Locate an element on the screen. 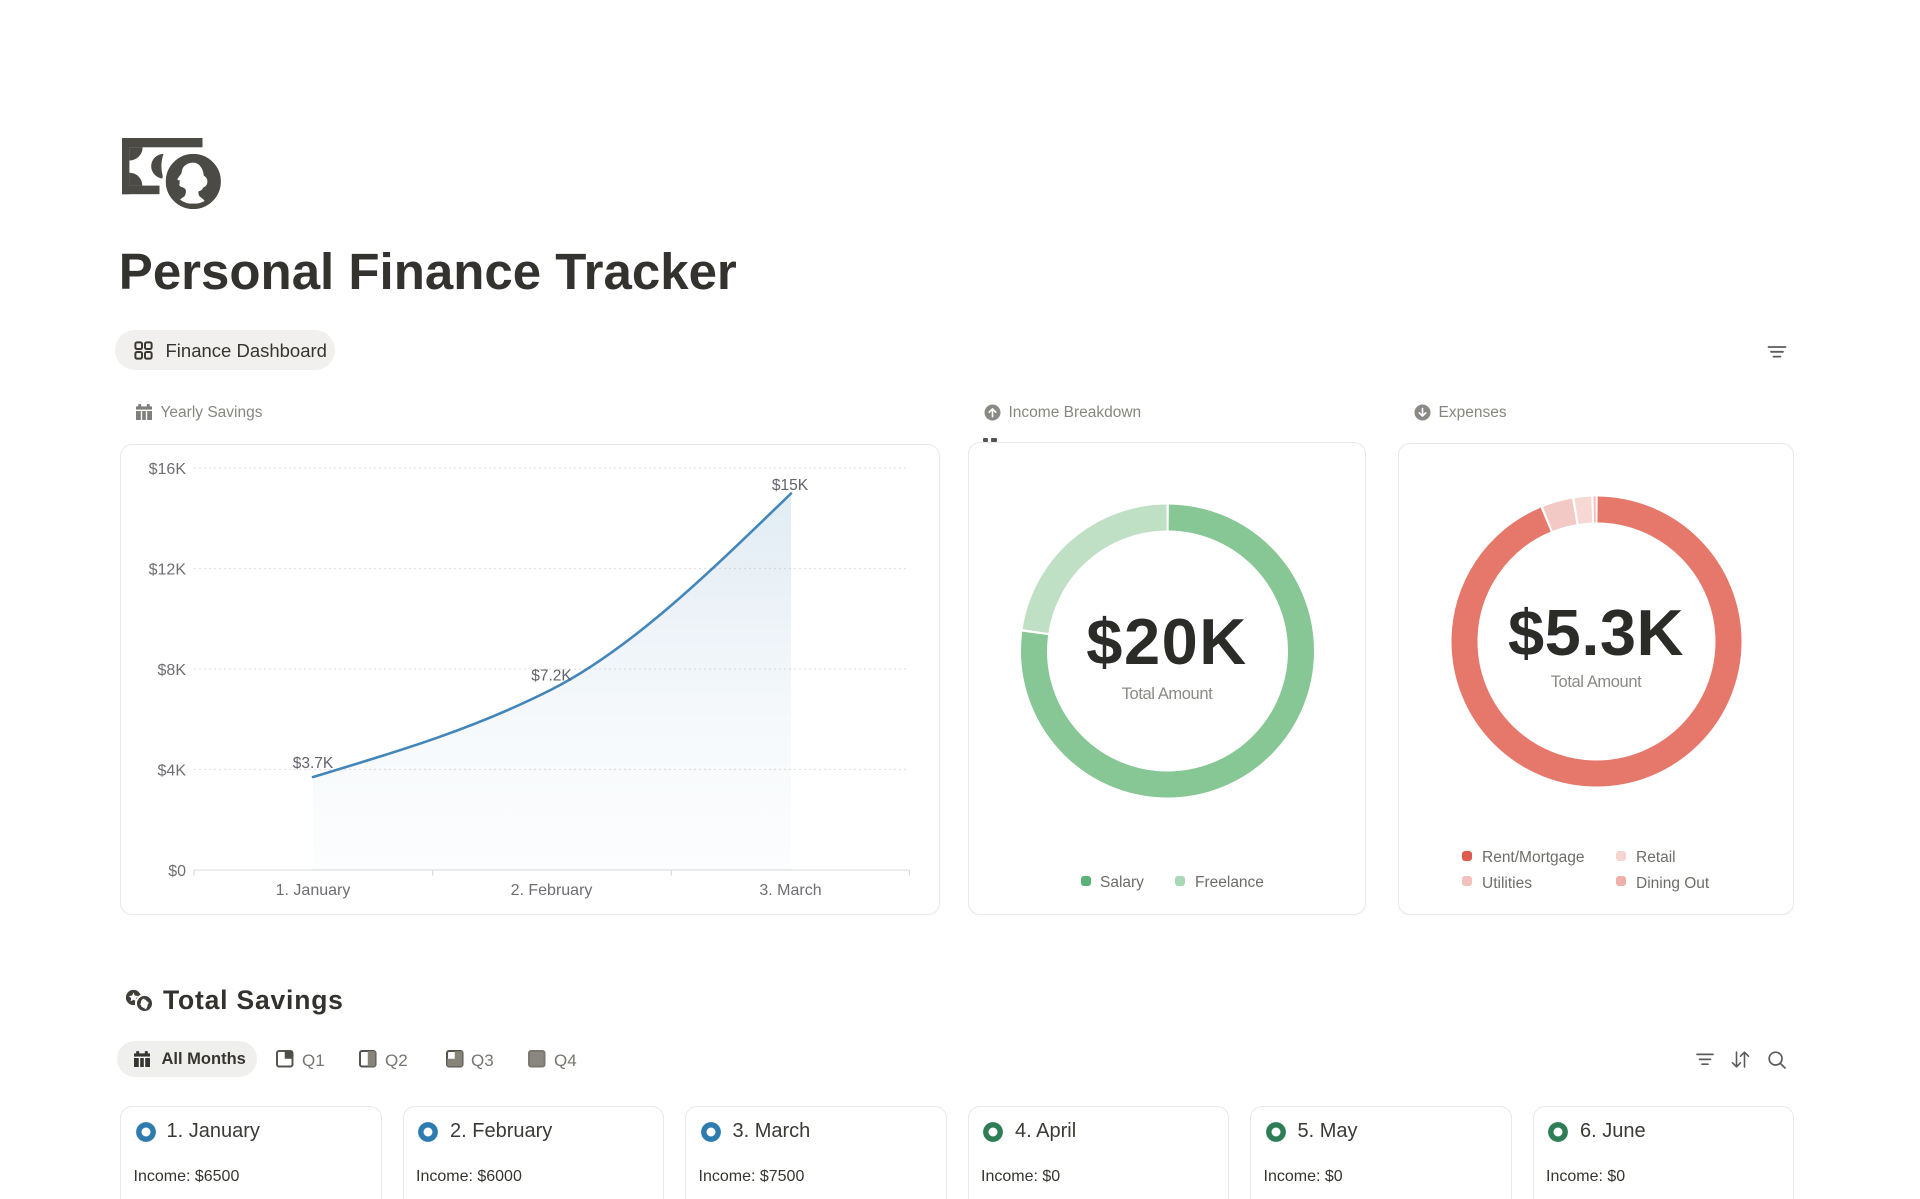 Image resolution: width=1920 pixels, height=1199 pixels. svg-text: $7.2K is located at coordinates (551, 675).